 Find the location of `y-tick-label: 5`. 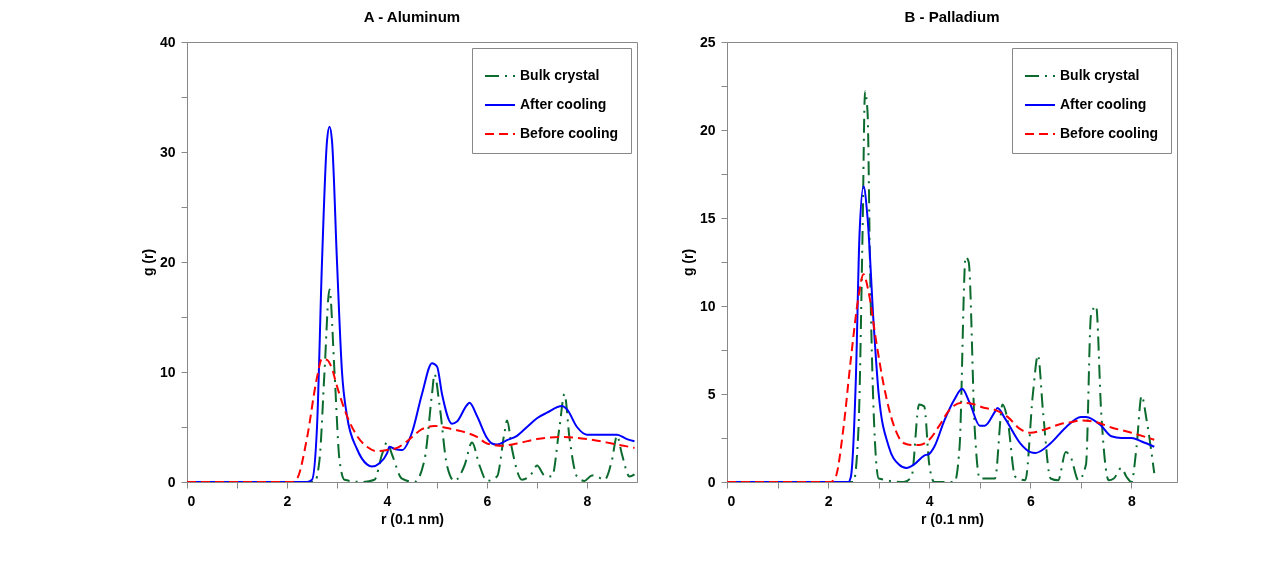

y-tick-label: 5 is located at coordinates (711, 393).